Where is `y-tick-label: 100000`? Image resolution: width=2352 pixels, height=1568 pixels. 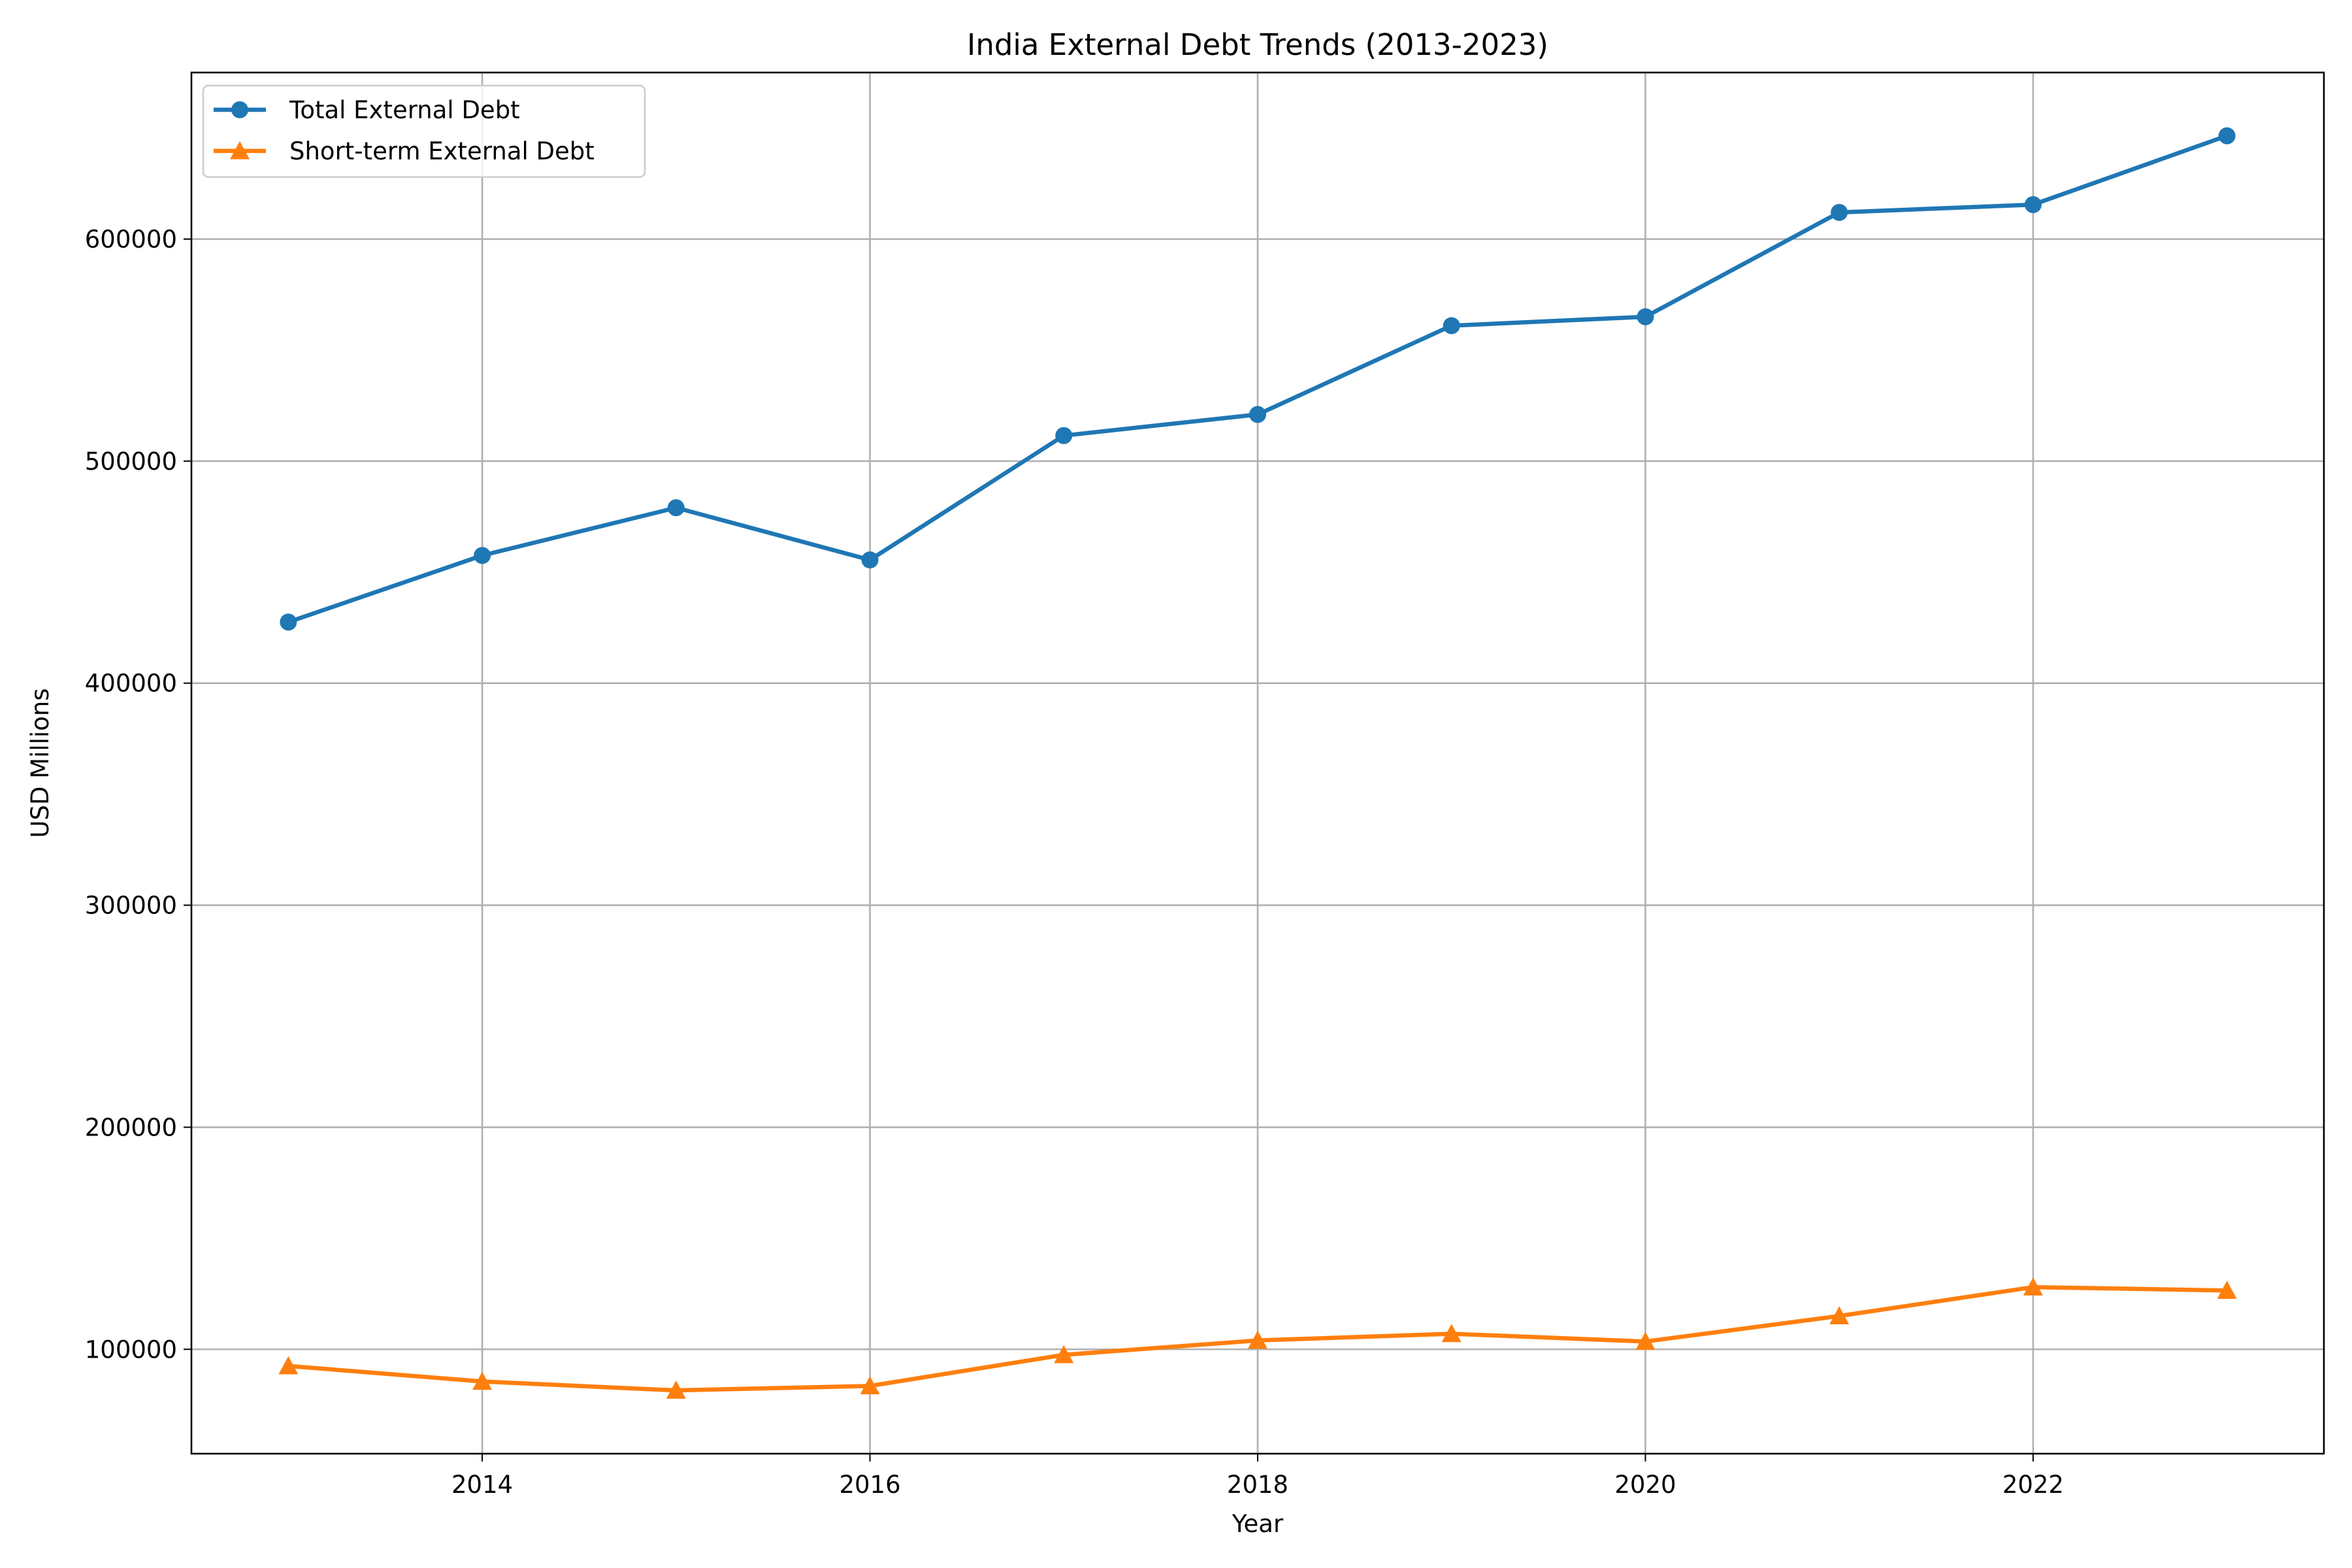 y-tick-label: 100000 is located at coordinates (131, 1349).